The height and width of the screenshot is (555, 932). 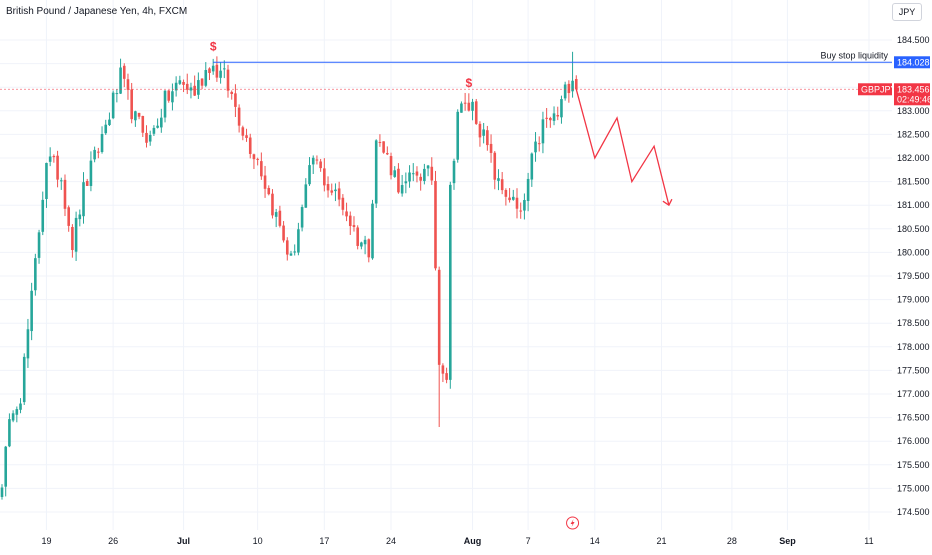 What do you see at coordinates (622, 147) in the screenshot?
I see `projection-path` at bounding box center [622, 147].